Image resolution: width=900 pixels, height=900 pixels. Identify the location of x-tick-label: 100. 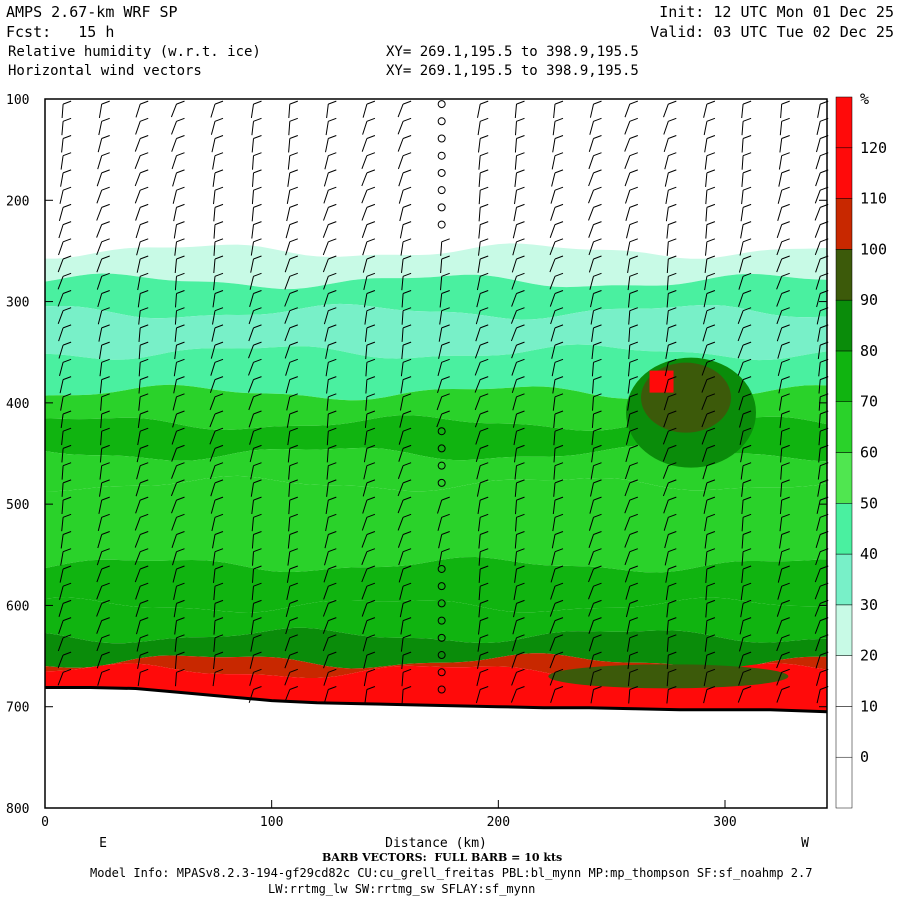
(271, 822).